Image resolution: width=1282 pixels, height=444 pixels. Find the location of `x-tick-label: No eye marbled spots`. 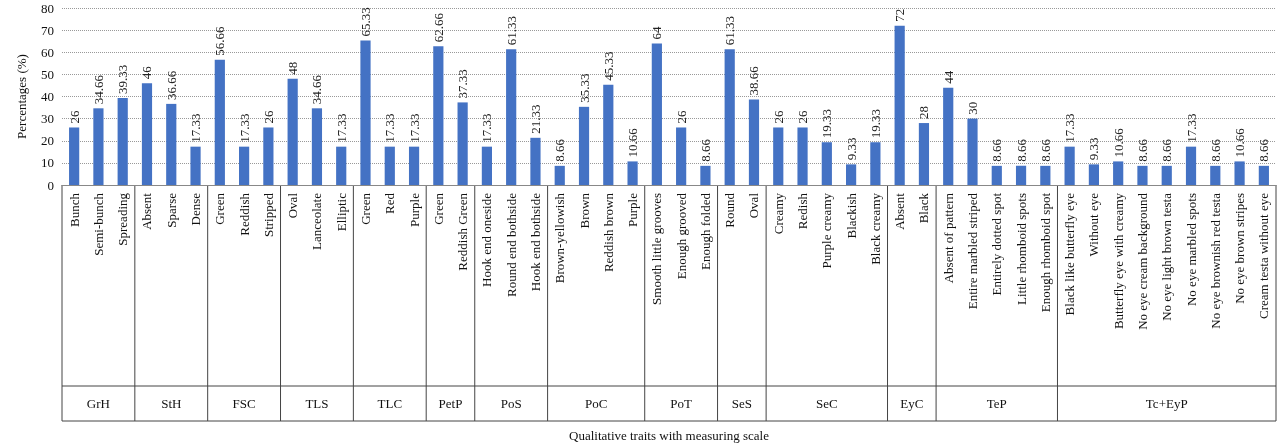

x-tick-label: No eye marbled spots is located at coordinates (1191, 250).